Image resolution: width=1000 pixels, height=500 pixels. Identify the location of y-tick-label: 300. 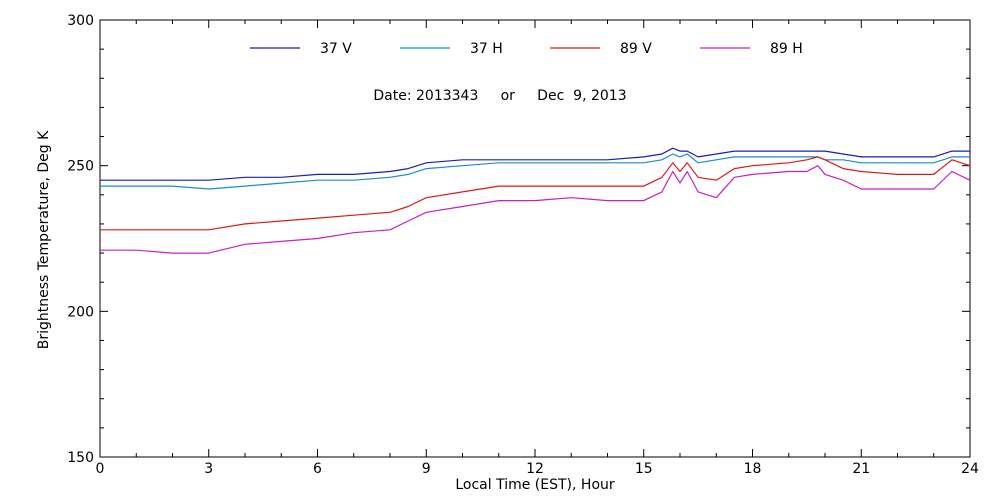
(80, 21).